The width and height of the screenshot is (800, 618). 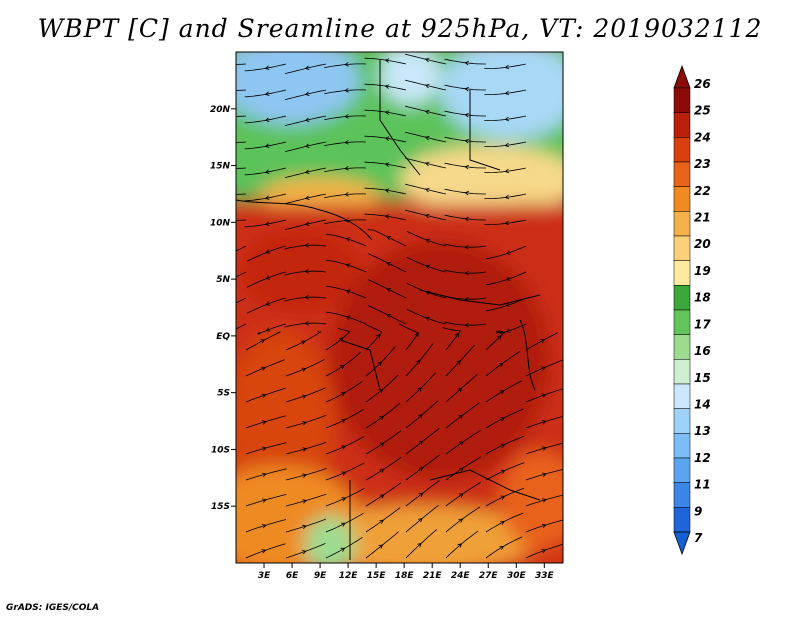 I want to click on colorbar-label: 7, so click(x=698, y=538).